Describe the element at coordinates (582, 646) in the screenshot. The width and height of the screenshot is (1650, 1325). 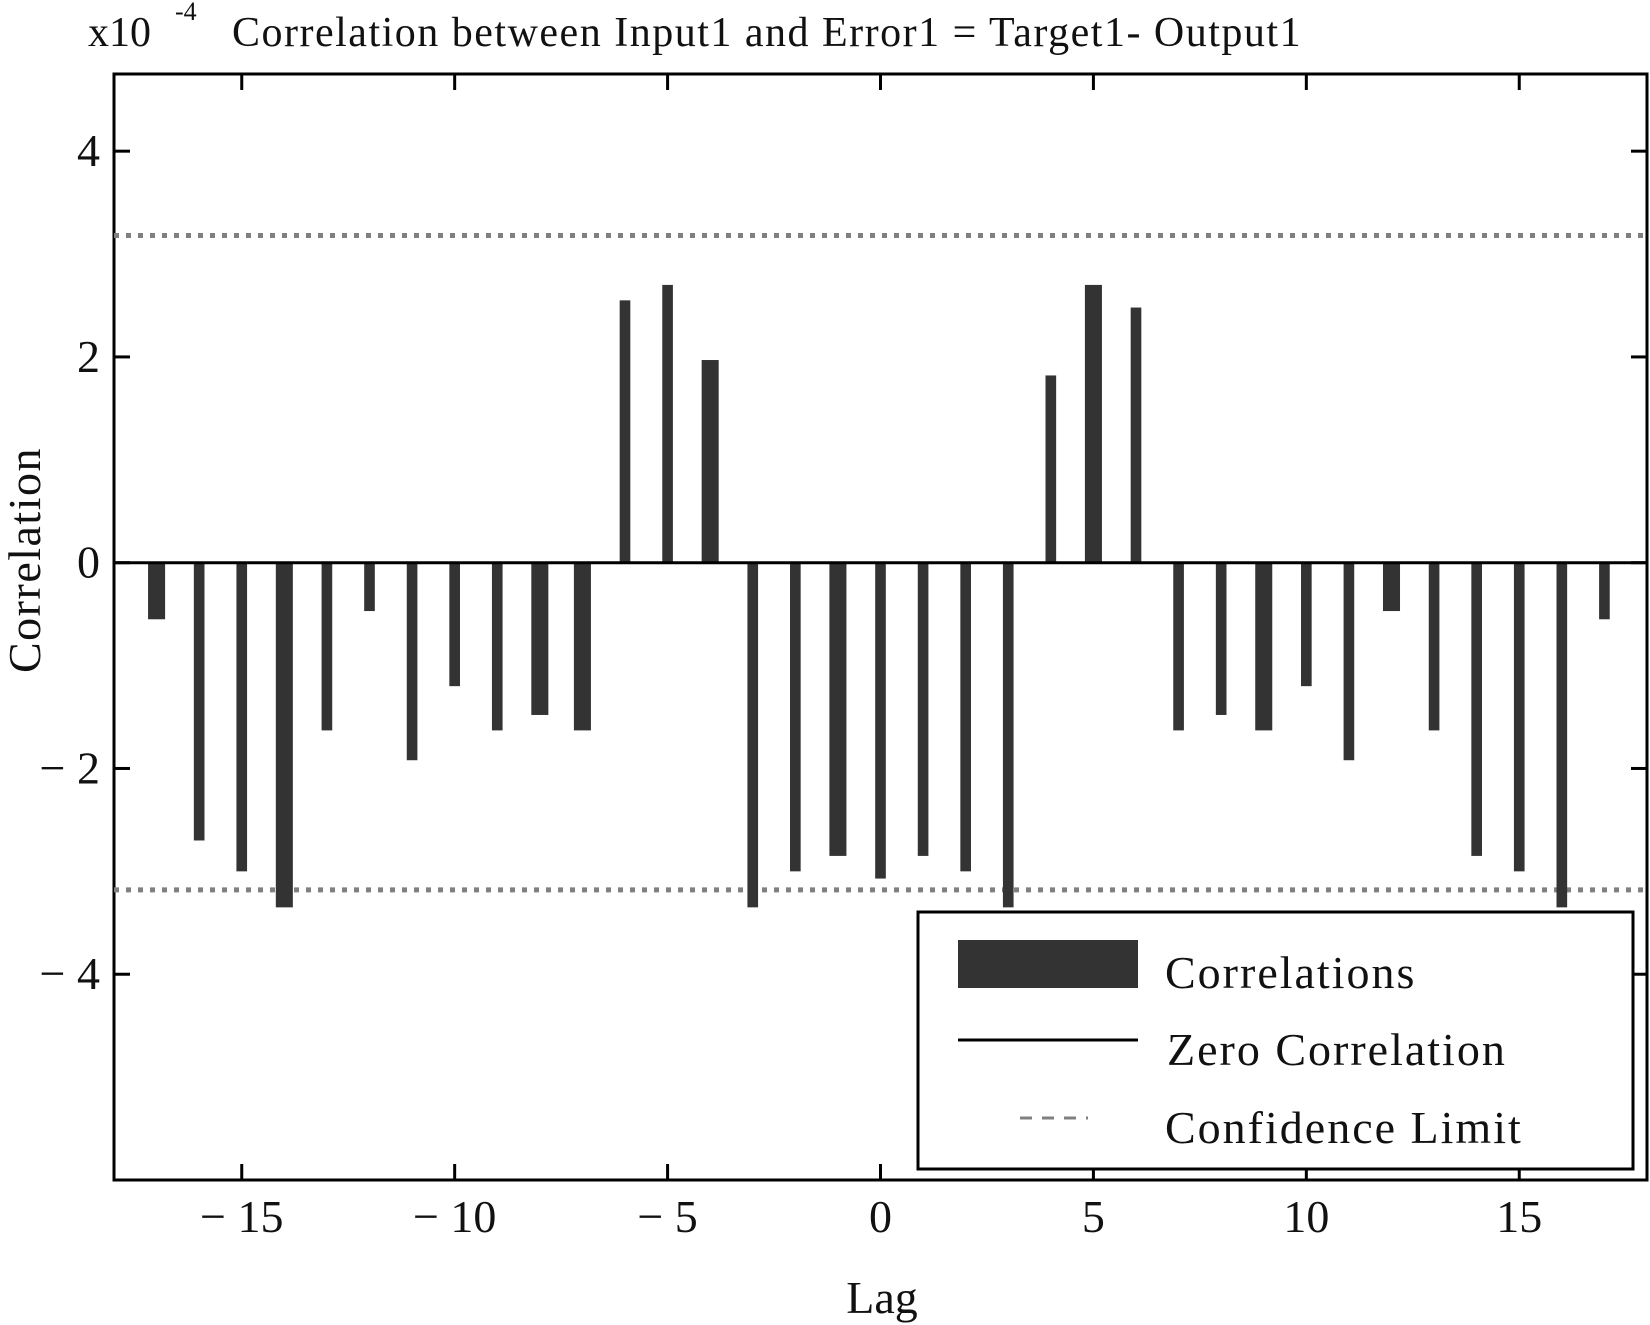
I see `bar-lag--7` at that location.